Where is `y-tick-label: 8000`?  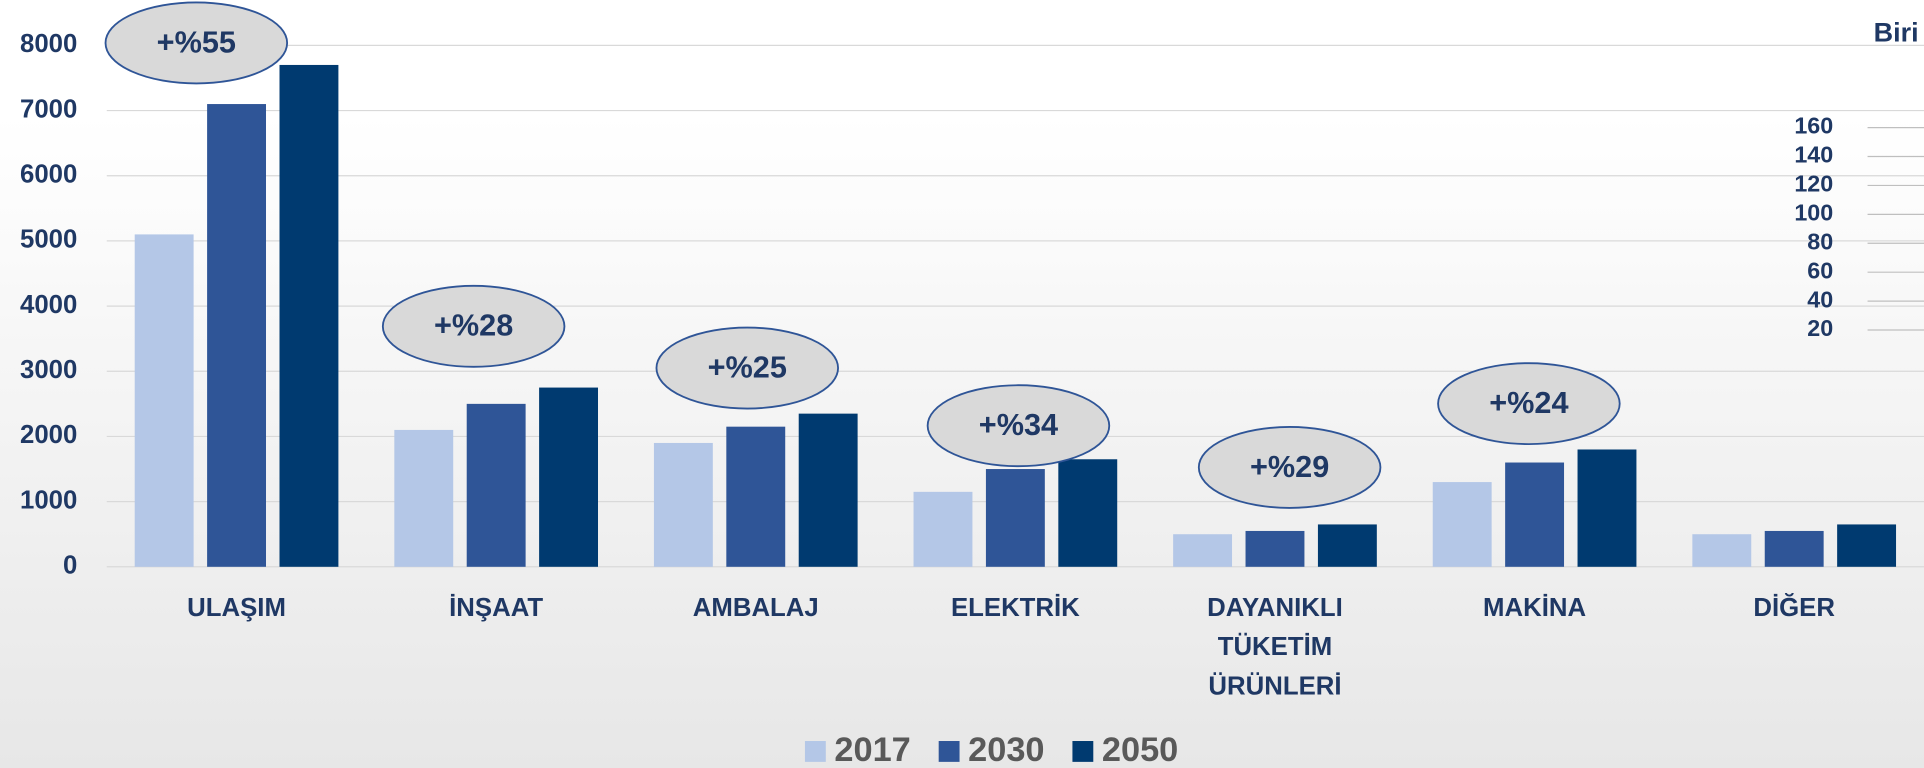 y-tick-label: 8000 is located at coordinates (48, 44).